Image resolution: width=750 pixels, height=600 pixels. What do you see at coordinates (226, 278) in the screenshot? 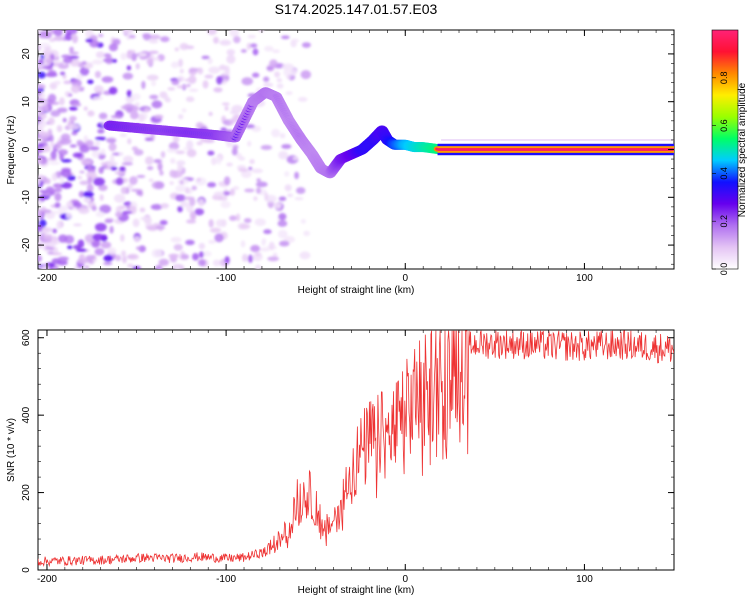
I see `spectrogram-x-tick-label: -100` at bounding box center [226, 278].